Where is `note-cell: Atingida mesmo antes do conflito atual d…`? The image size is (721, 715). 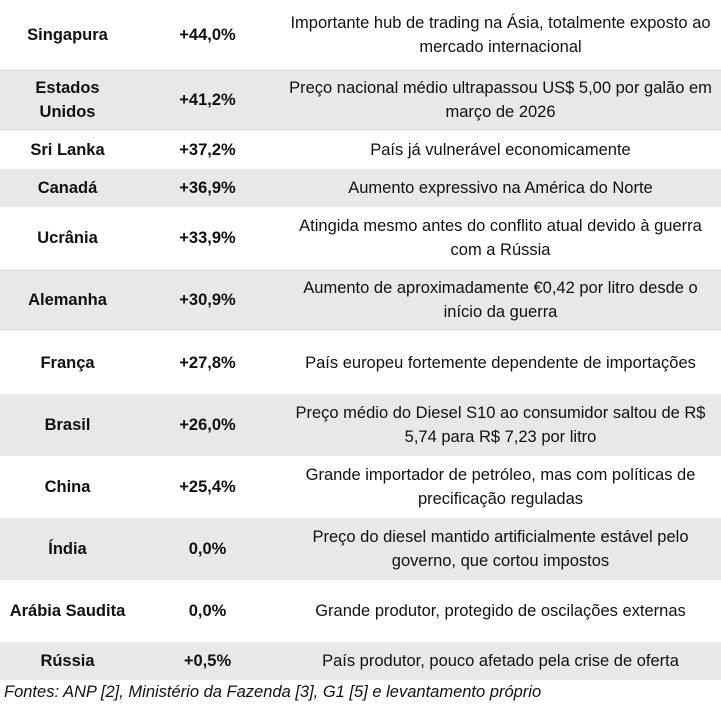 note-cell: Atingida mesmo antes do conflito atual d… is located at coordinates (500, 238).